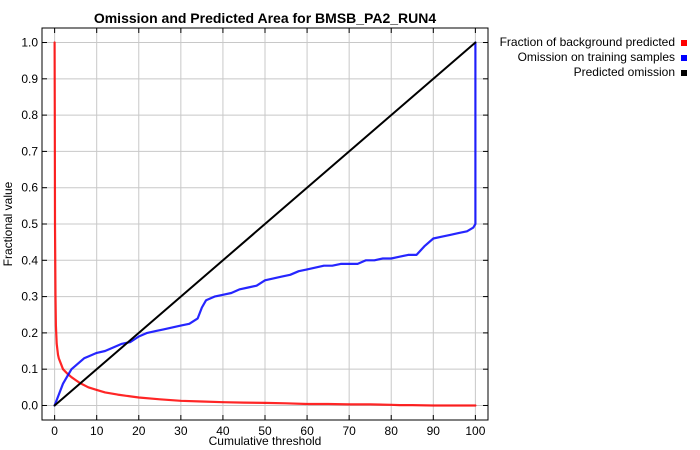  What do you see at coordinates (223, 431) in the screenshot?
I see `x-tick-label: 40` at bounding box center [223, 431].